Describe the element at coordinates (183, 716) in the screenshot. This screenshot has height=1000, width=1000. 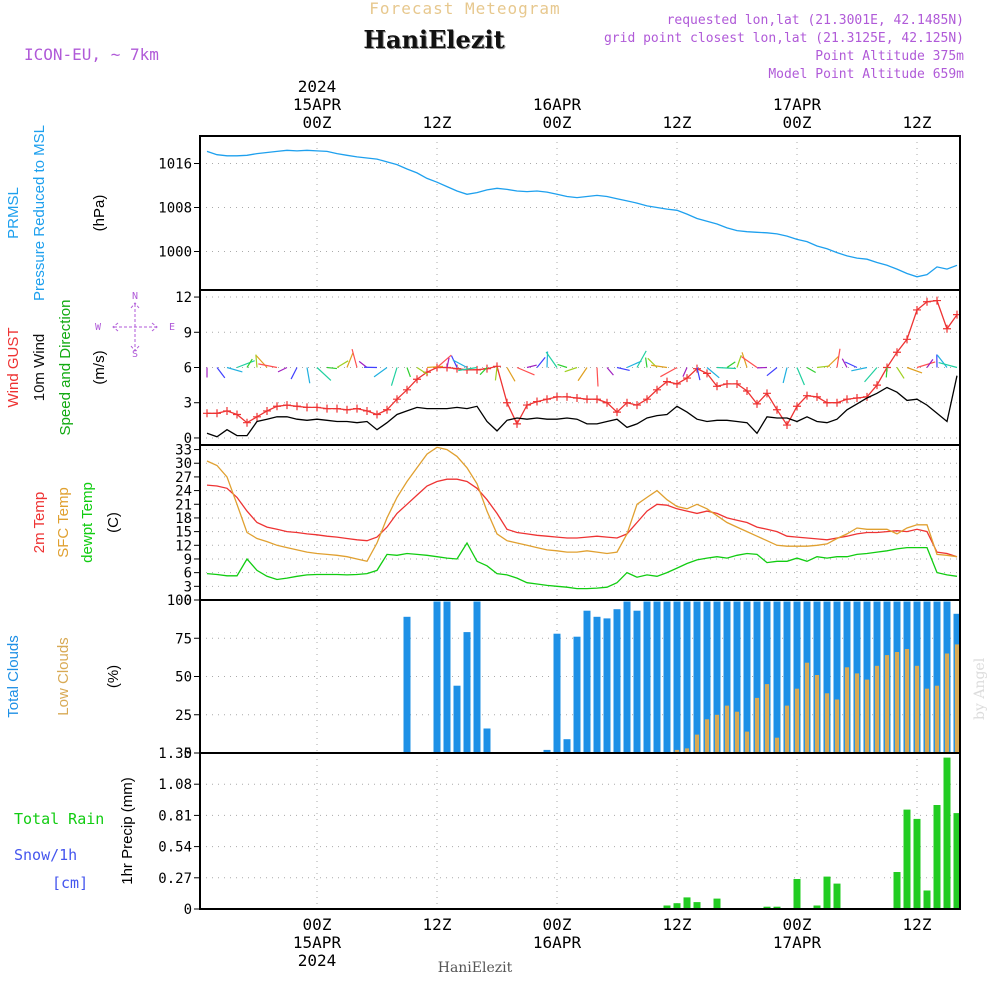
I see `clouds-tick-label: 25` at that location.